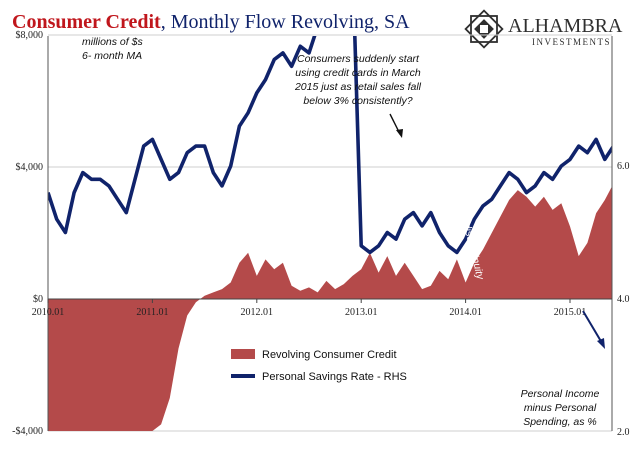 The height and width of the screenshot is (461, 641). I want to click on callout-line-3: 2015 just as retail sales fall, so click(358, 87).